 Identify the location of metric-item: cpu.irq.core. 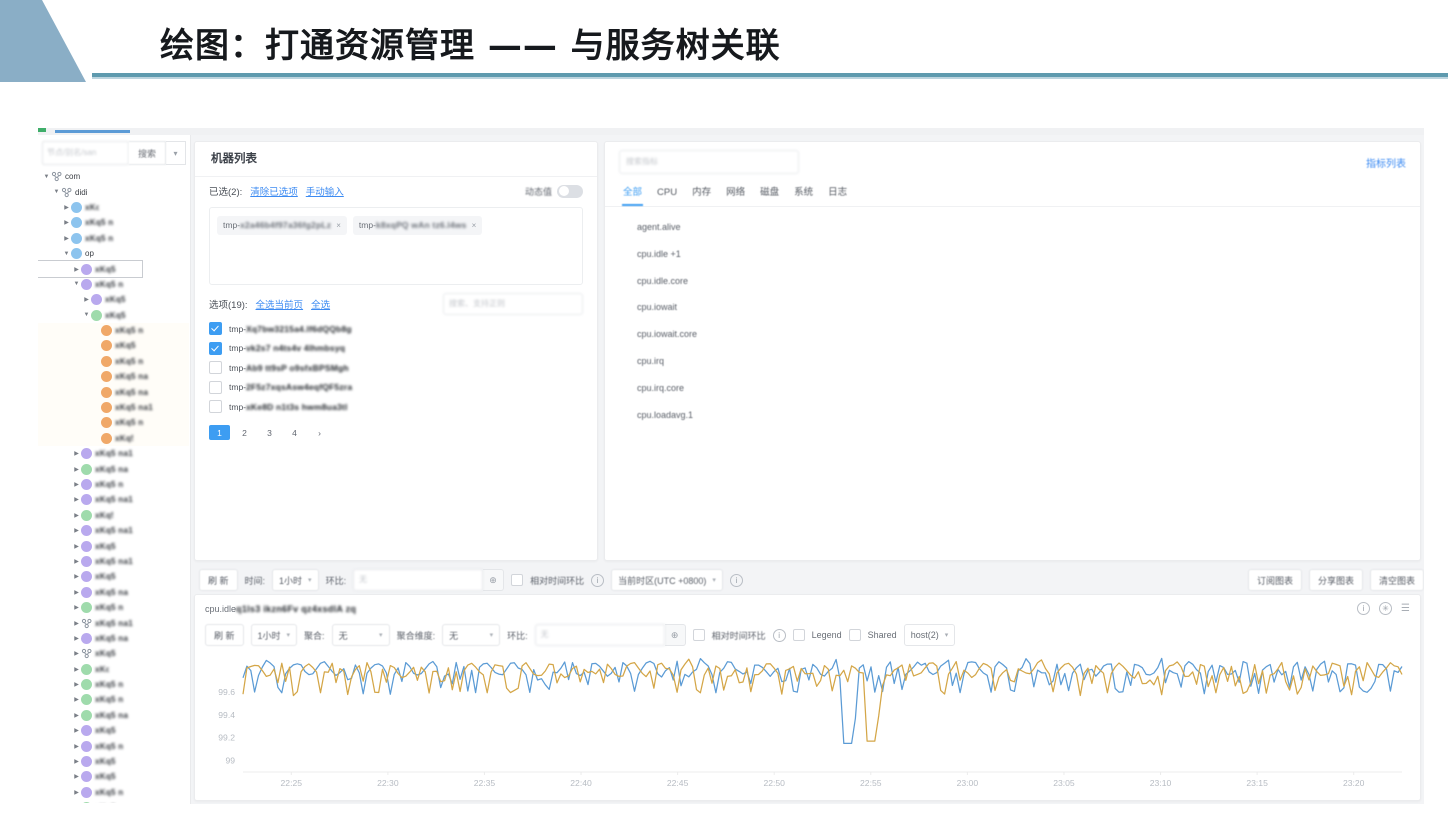
(661, 387).